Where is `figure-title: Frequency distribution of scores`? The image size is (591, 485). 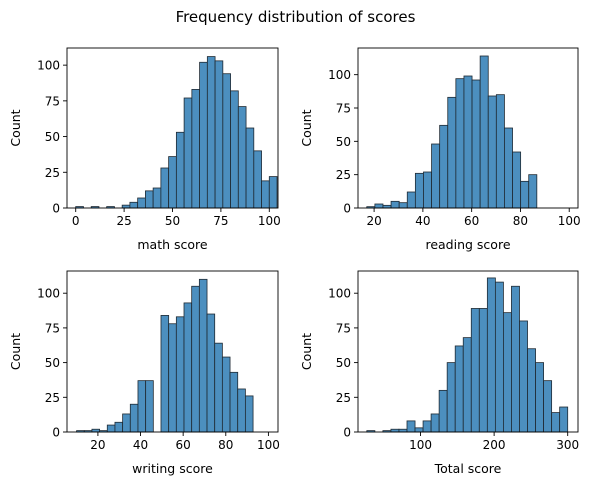
figure-title: Frequency distribution of scores is located at coordinates (295, 17).